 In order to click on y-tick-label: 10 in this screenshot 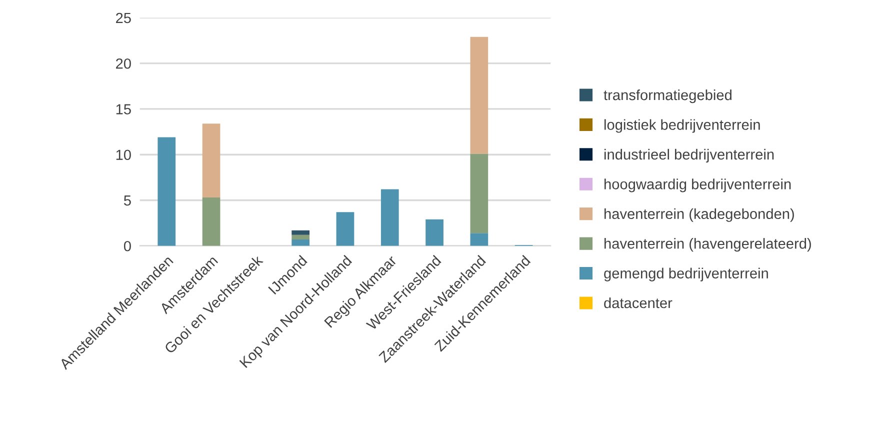, I will do `click(123, 155)`.